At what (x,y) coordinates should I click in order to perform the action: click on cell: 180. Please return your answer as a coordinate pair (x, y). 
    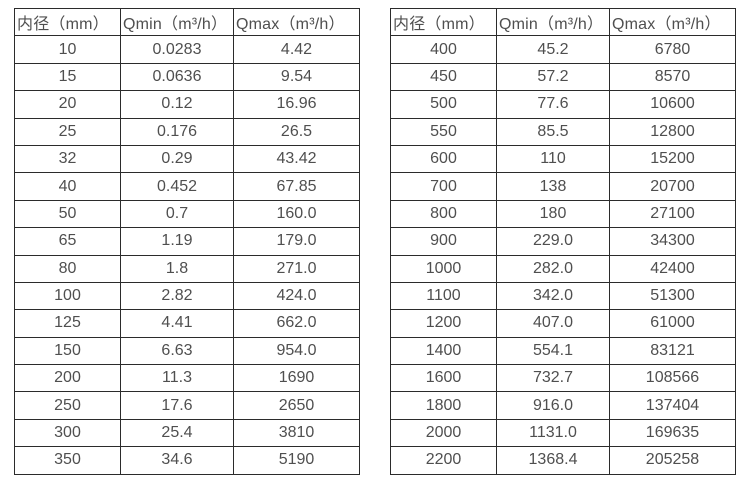
    Looking at the image, I should click on (553, 214).